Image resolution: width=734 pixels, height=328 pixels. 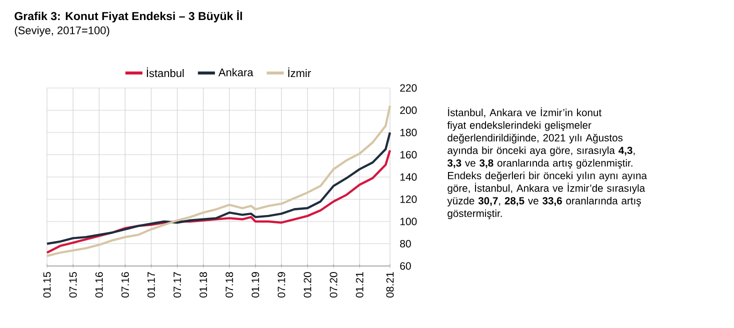 I want to click on legend-label: İstanbul, so click(x=165, y=72).